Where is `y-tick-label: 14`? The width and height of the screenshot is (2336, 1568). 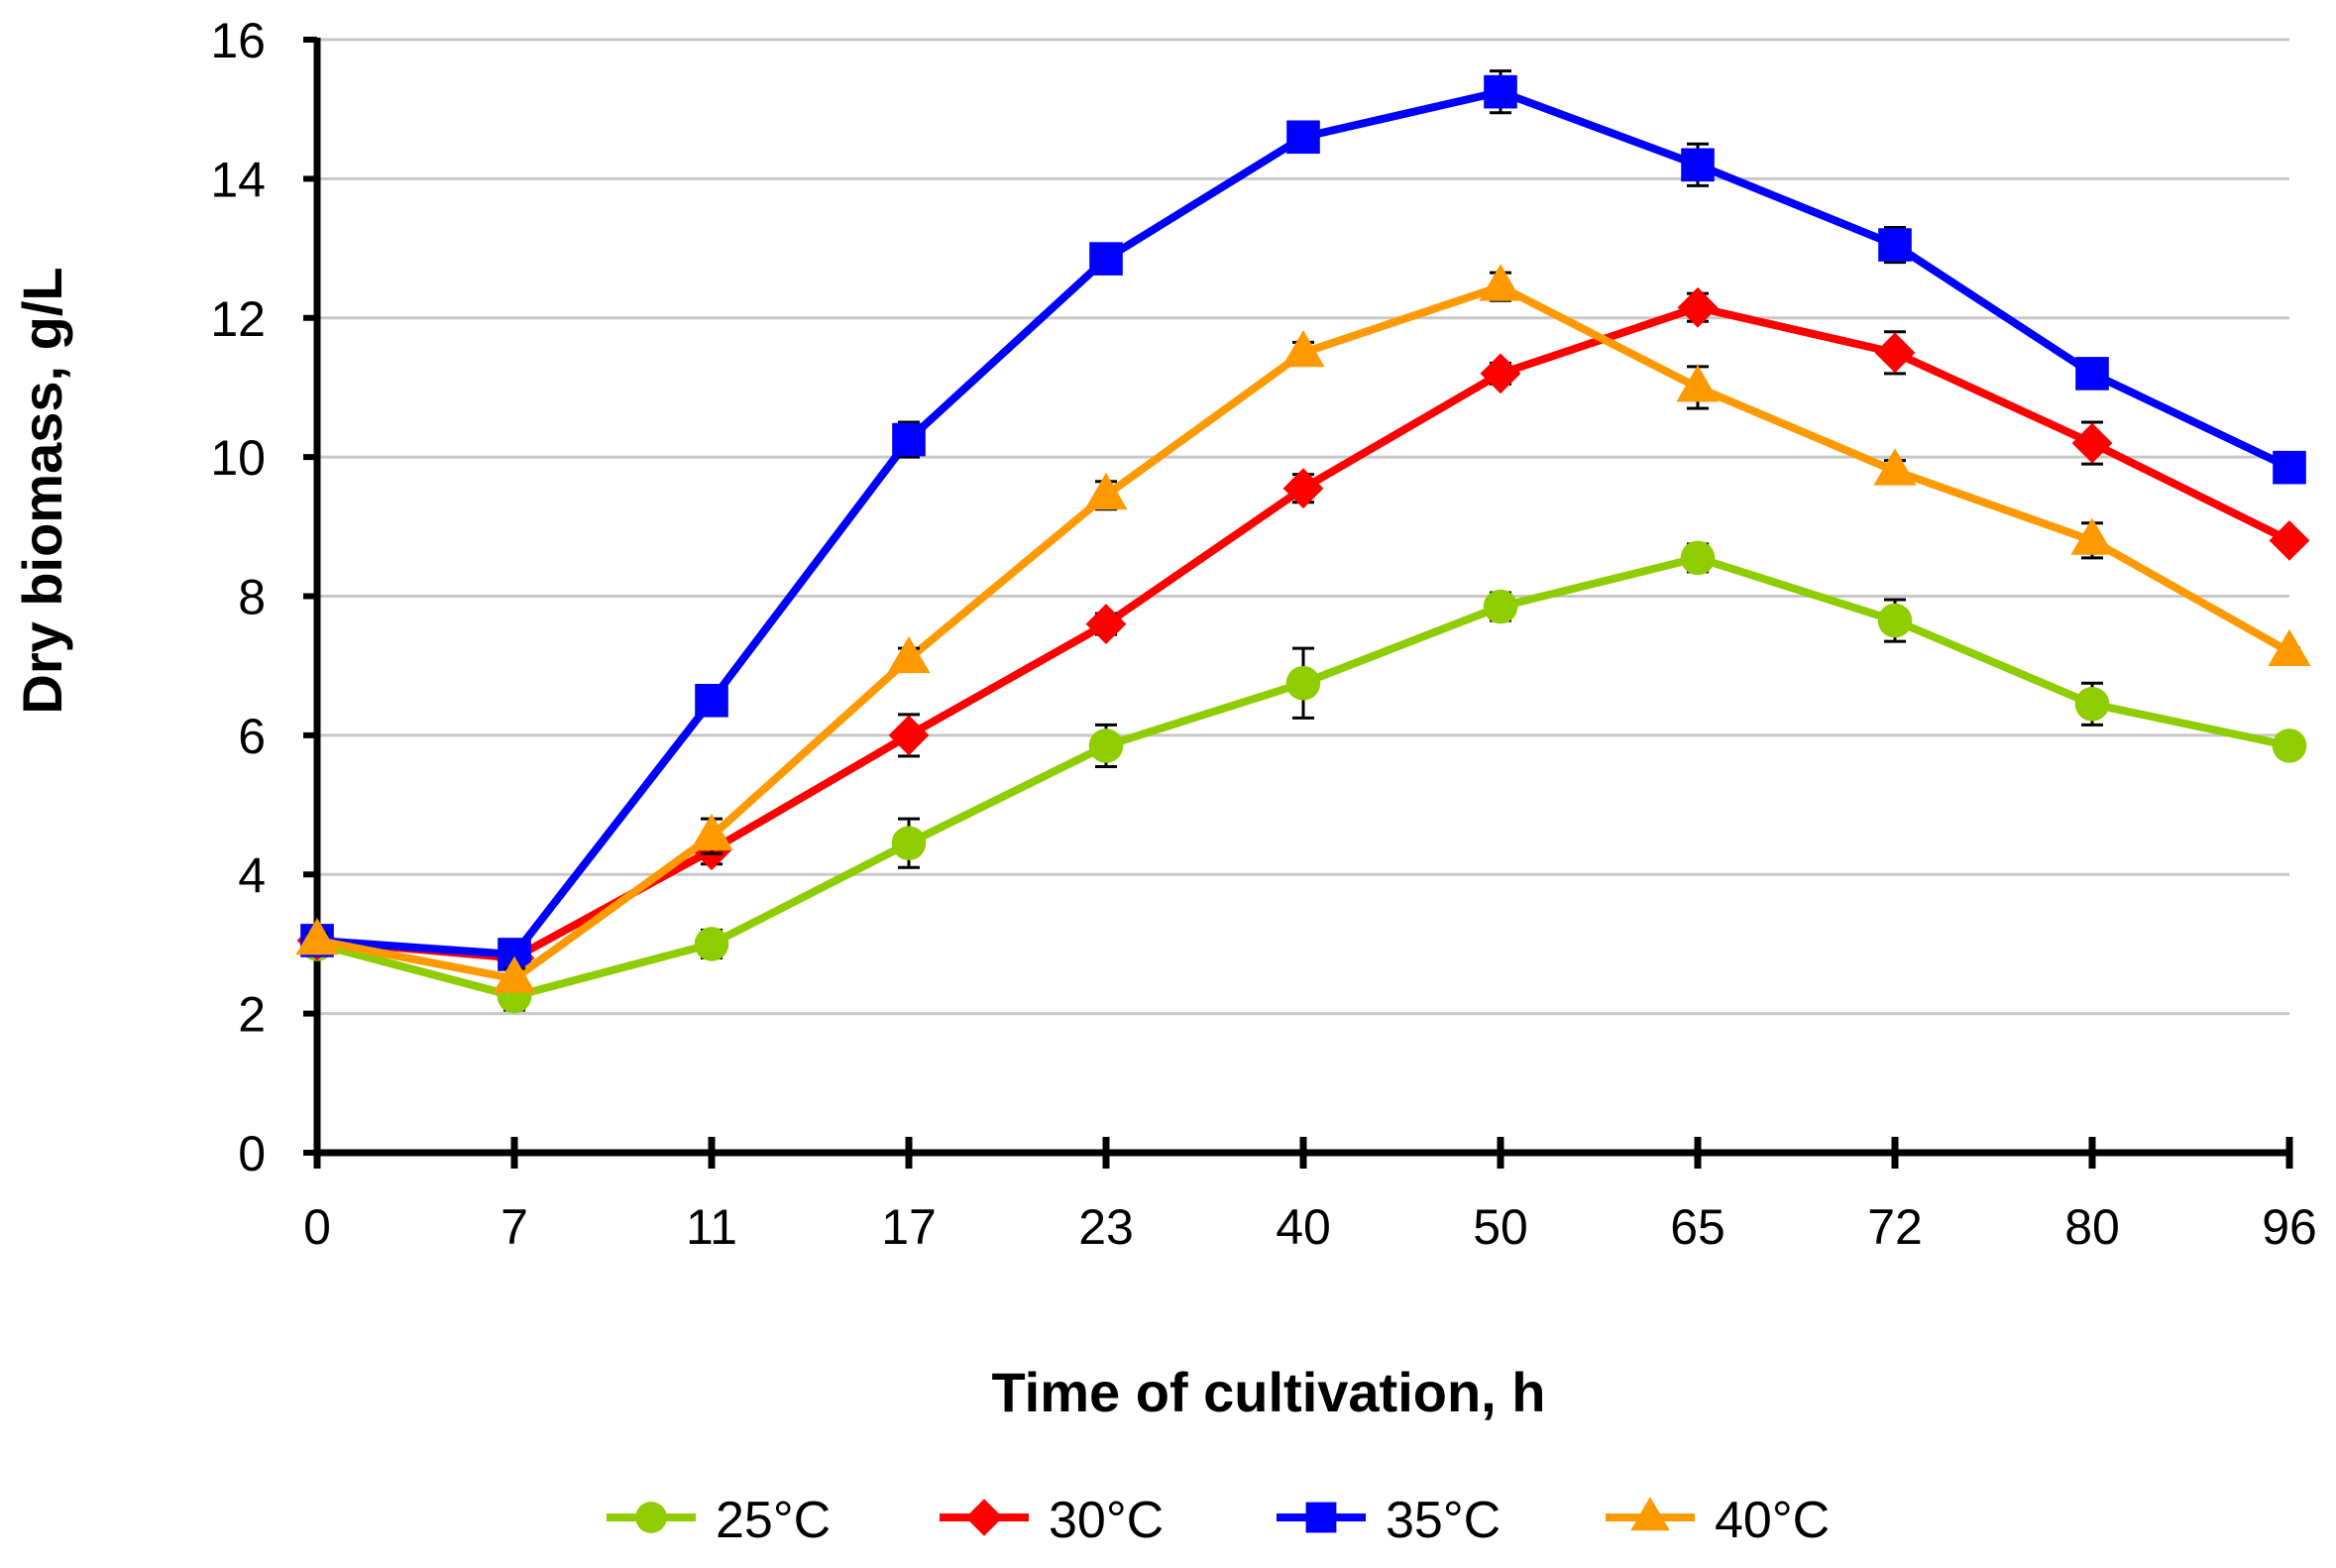
y-tick-label: 14 is located at coordinates (238, 179).